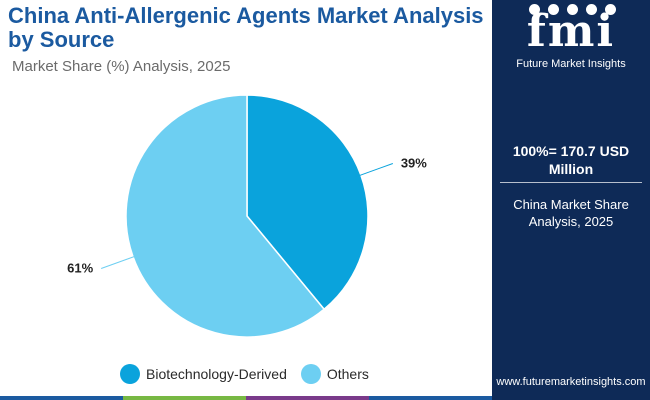 This screenshot has height=400, width=650. What do you see at coordinates (80, 268) in the screenshot?
I see `data-label-others: 61%` at bounding box center [80, 268].